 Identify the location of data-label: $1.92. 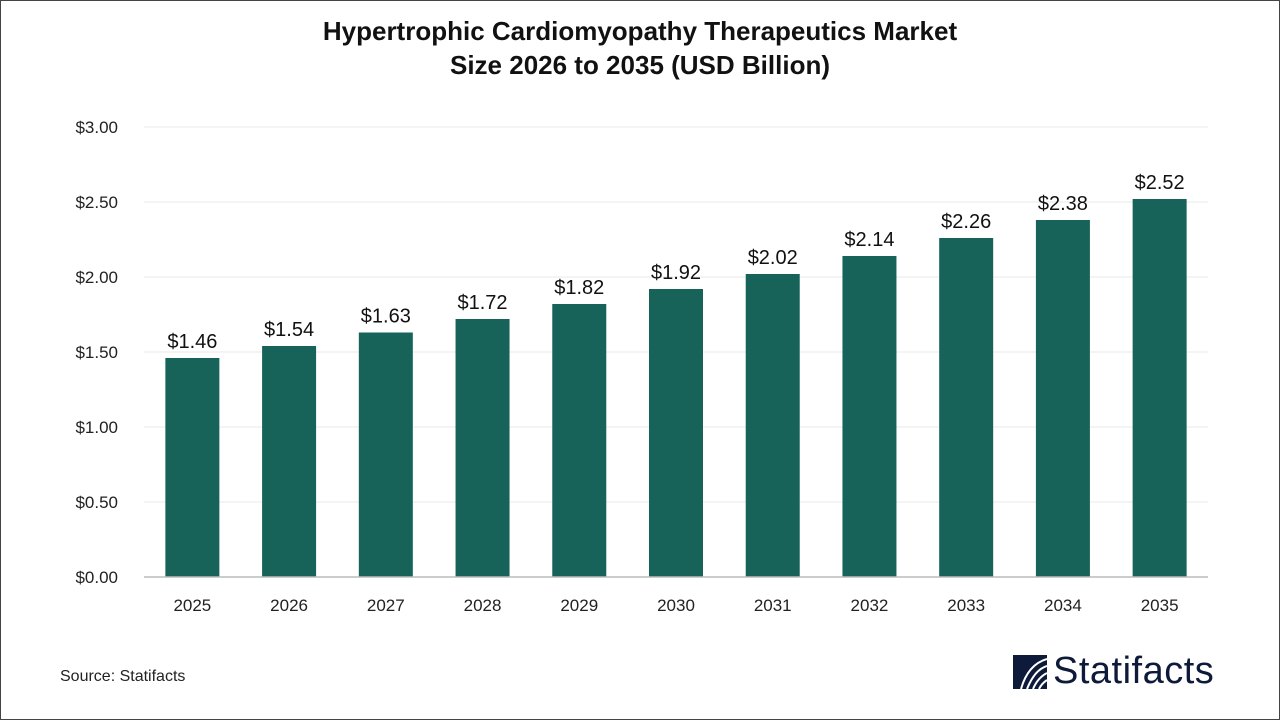
(676, 273).